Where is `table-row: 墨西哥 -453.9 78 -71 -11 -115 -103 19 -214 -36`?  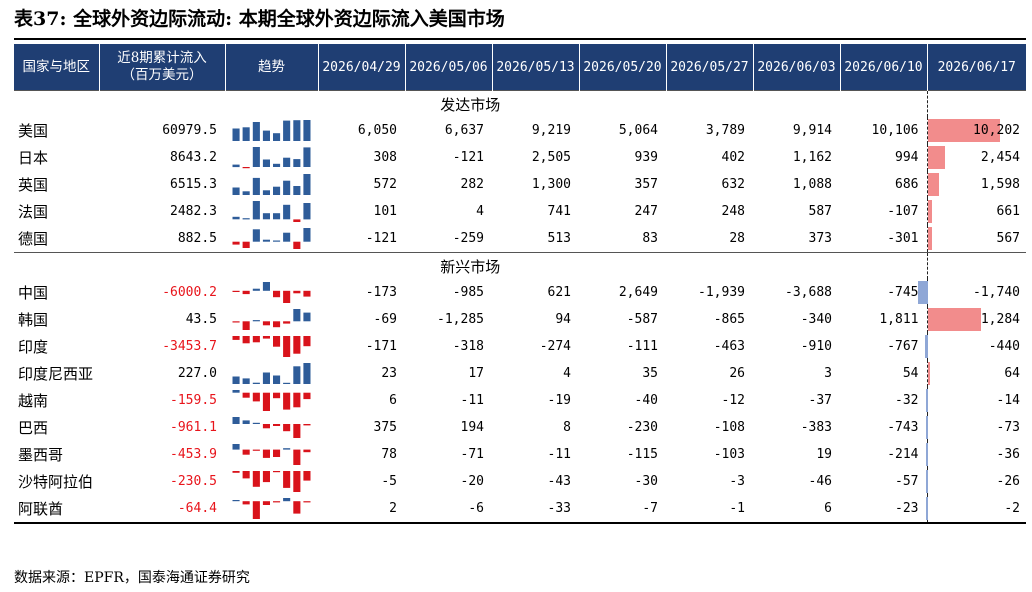
table-row: 墨西哥 -453.9 78 -71 -11 -115 -103 19 -214 -36 is located at coordinates (520, 454).